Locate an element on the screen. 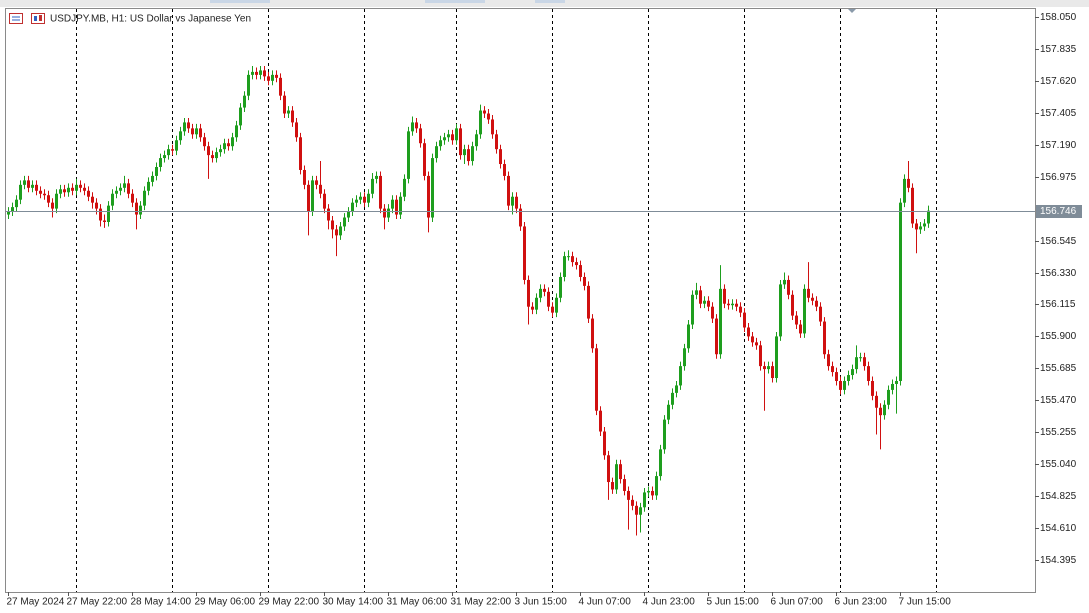 The image size is (1089, 613). y-tick-label: 154.610 is located at coordinates (1058, 528).